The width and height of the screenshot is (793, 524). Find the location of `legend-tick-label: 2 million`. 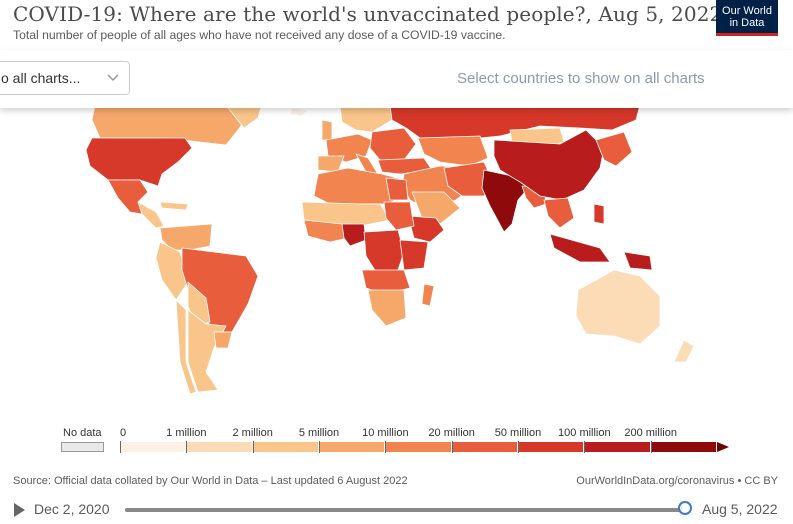

legend-tick-label: 2 million is located at coordinates (252, 433).